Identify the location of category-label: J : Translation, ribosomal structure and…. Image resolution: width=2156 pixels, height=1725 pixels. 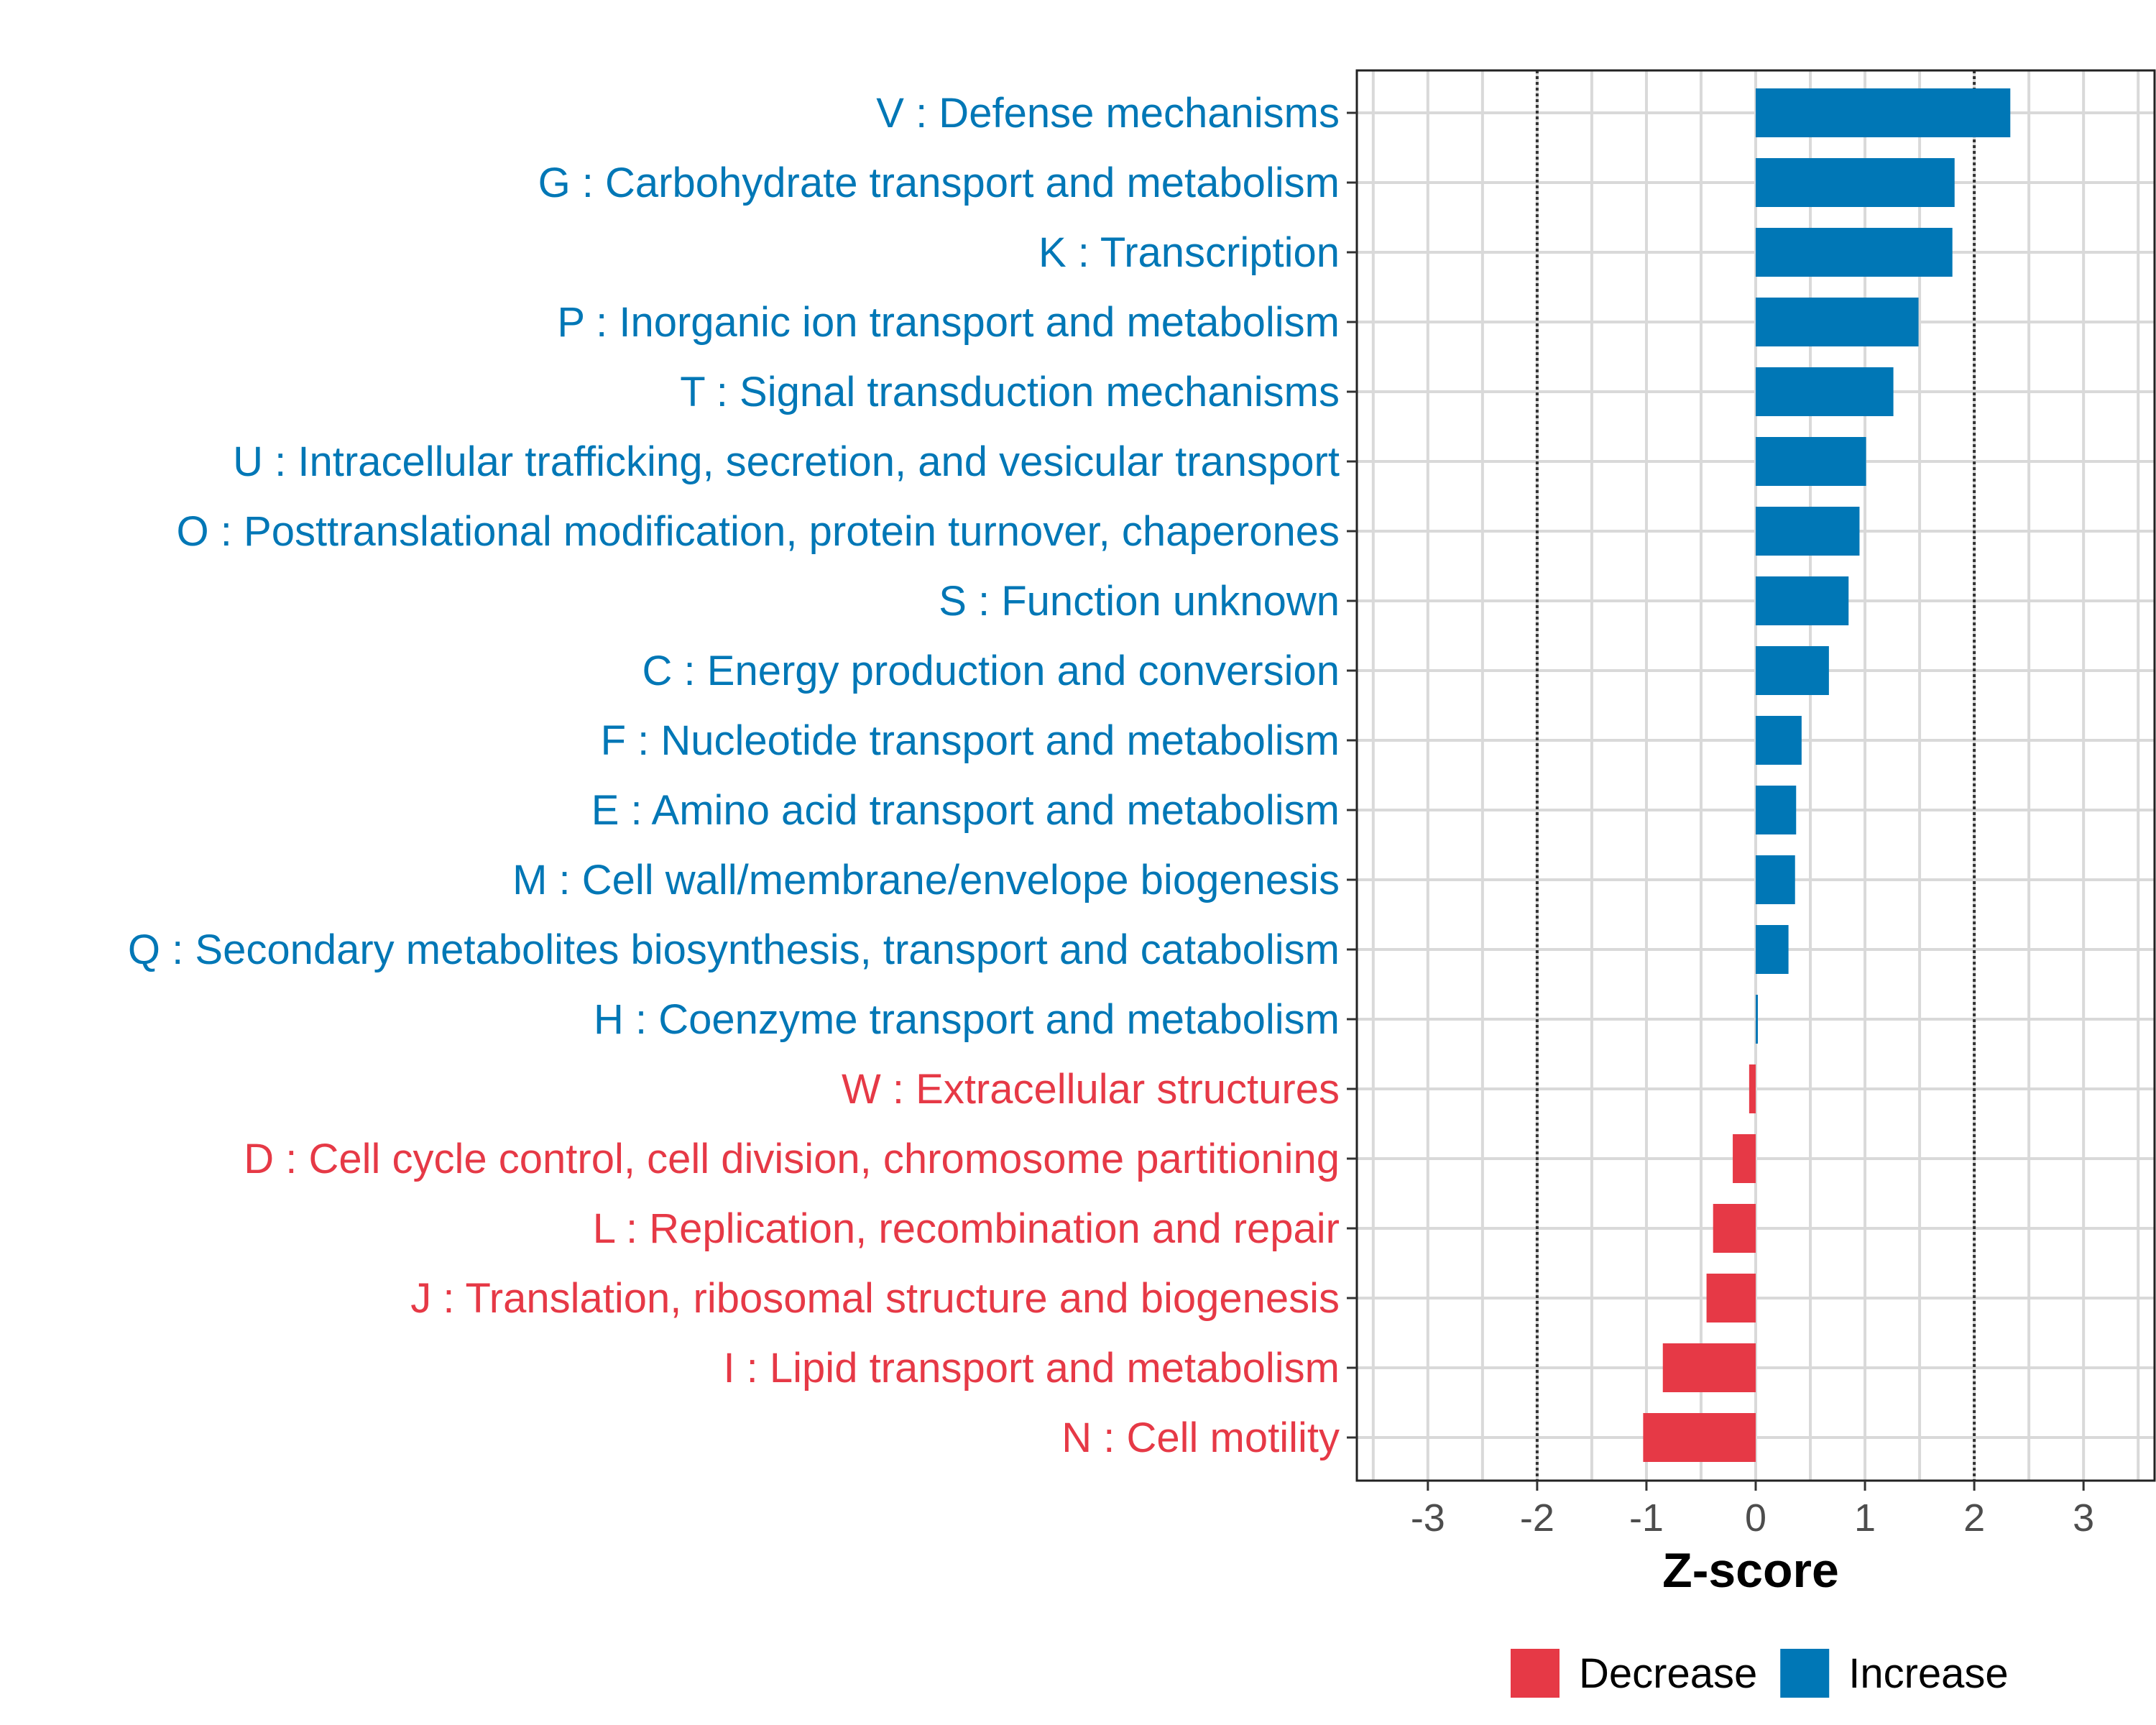
(875, 1298).